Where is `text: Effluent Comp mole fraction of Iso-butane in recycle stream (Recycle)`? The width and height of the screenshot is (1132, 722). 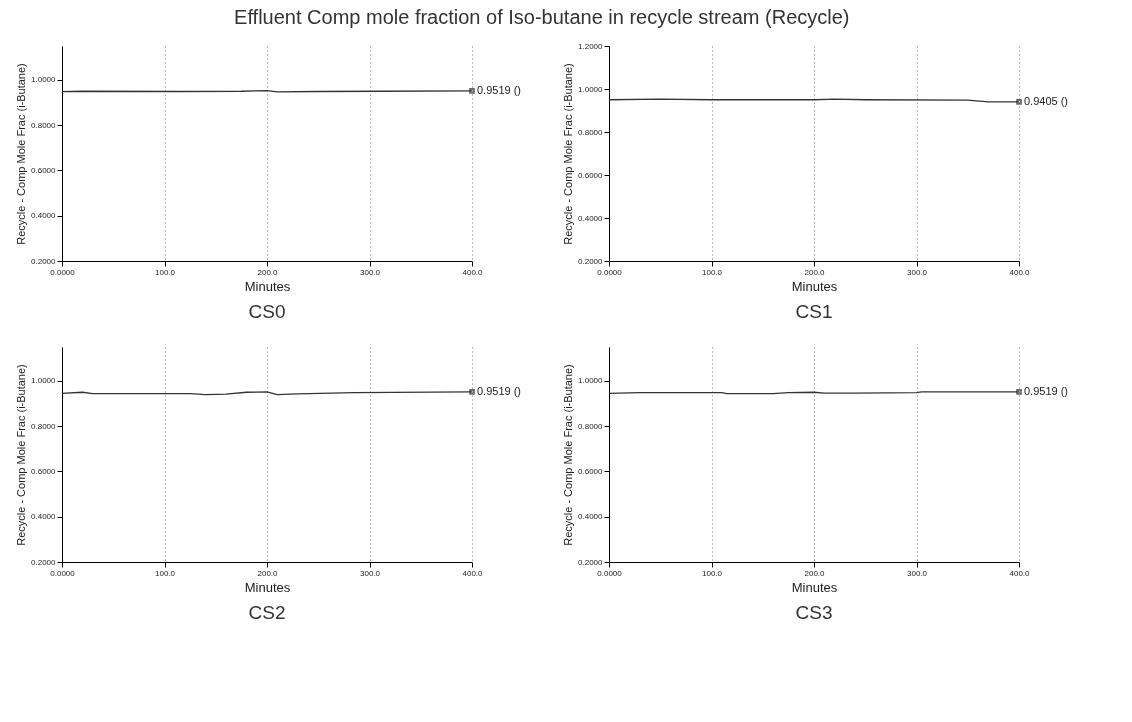
text: Effluent Comp mole fraction of Iso-butane in recycle stream (Recycle) is located at coordinates (542, 17).